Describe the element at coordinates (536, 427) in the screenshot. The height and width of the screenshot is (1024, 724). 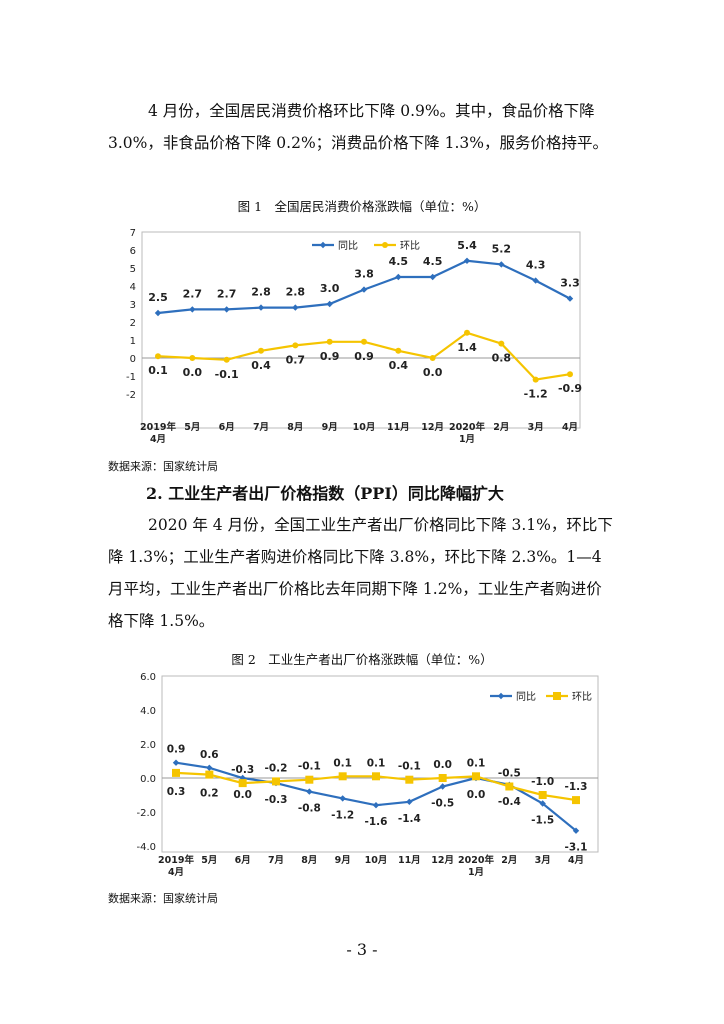
I see `x-tick-label: 3月` at that location.